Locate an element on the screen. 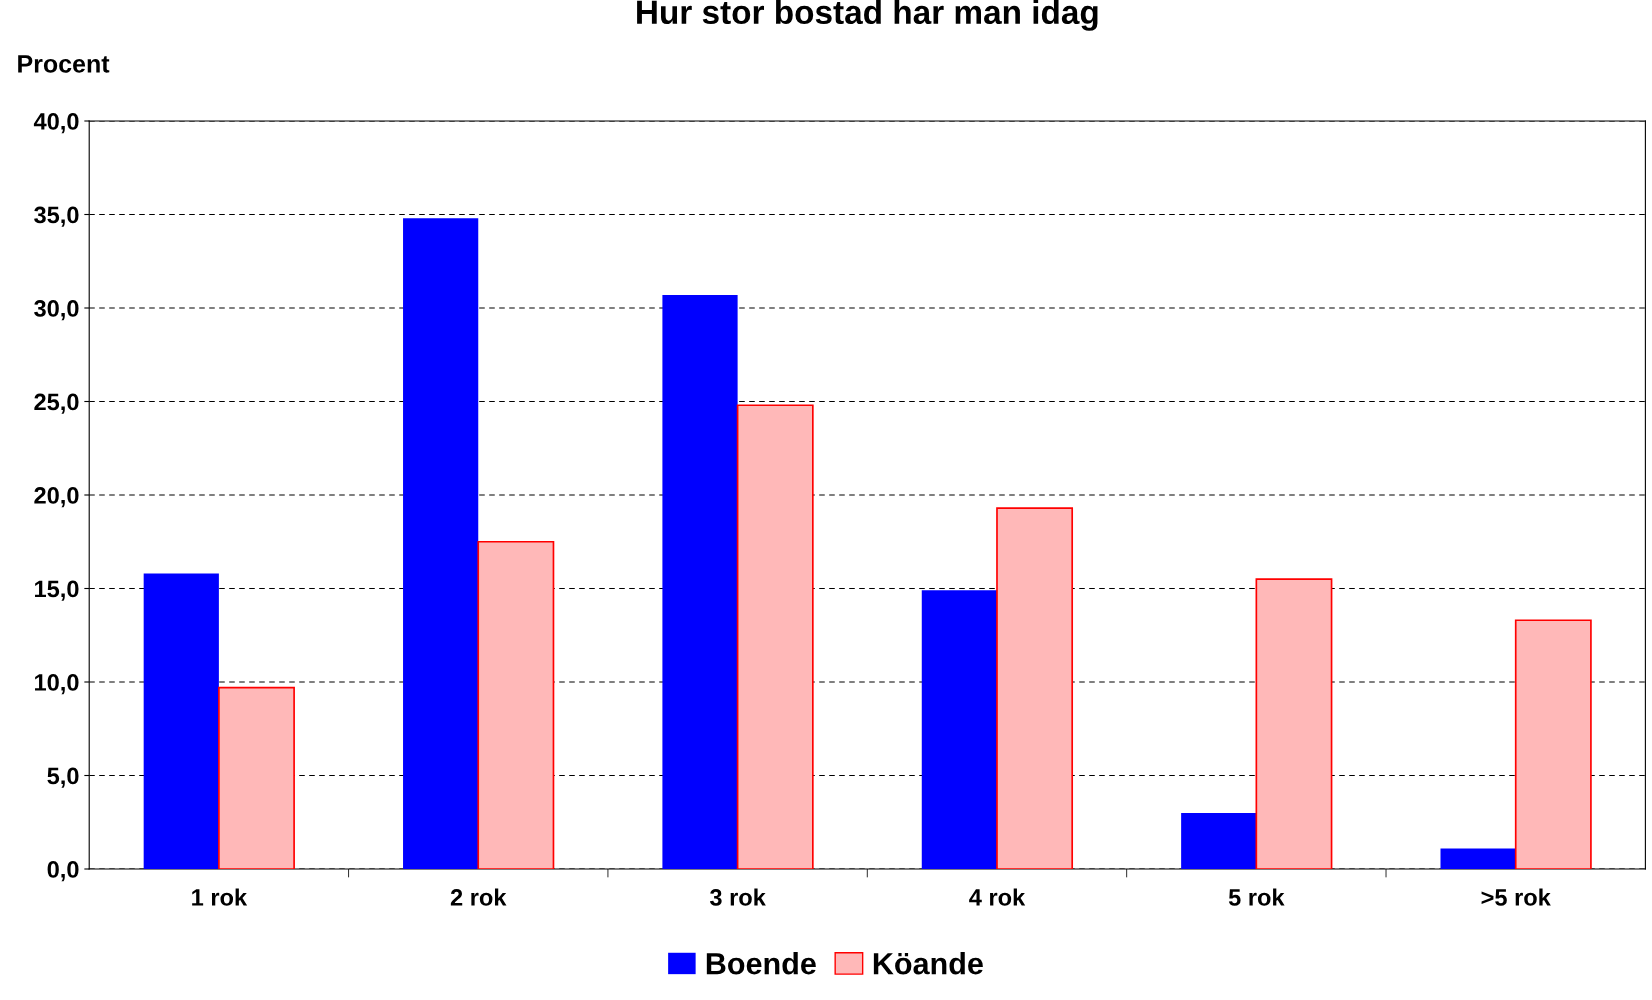 This screenshot has height=1000, width=1652. y-tick-label: 20,0 is located at coordinates (56, 497).